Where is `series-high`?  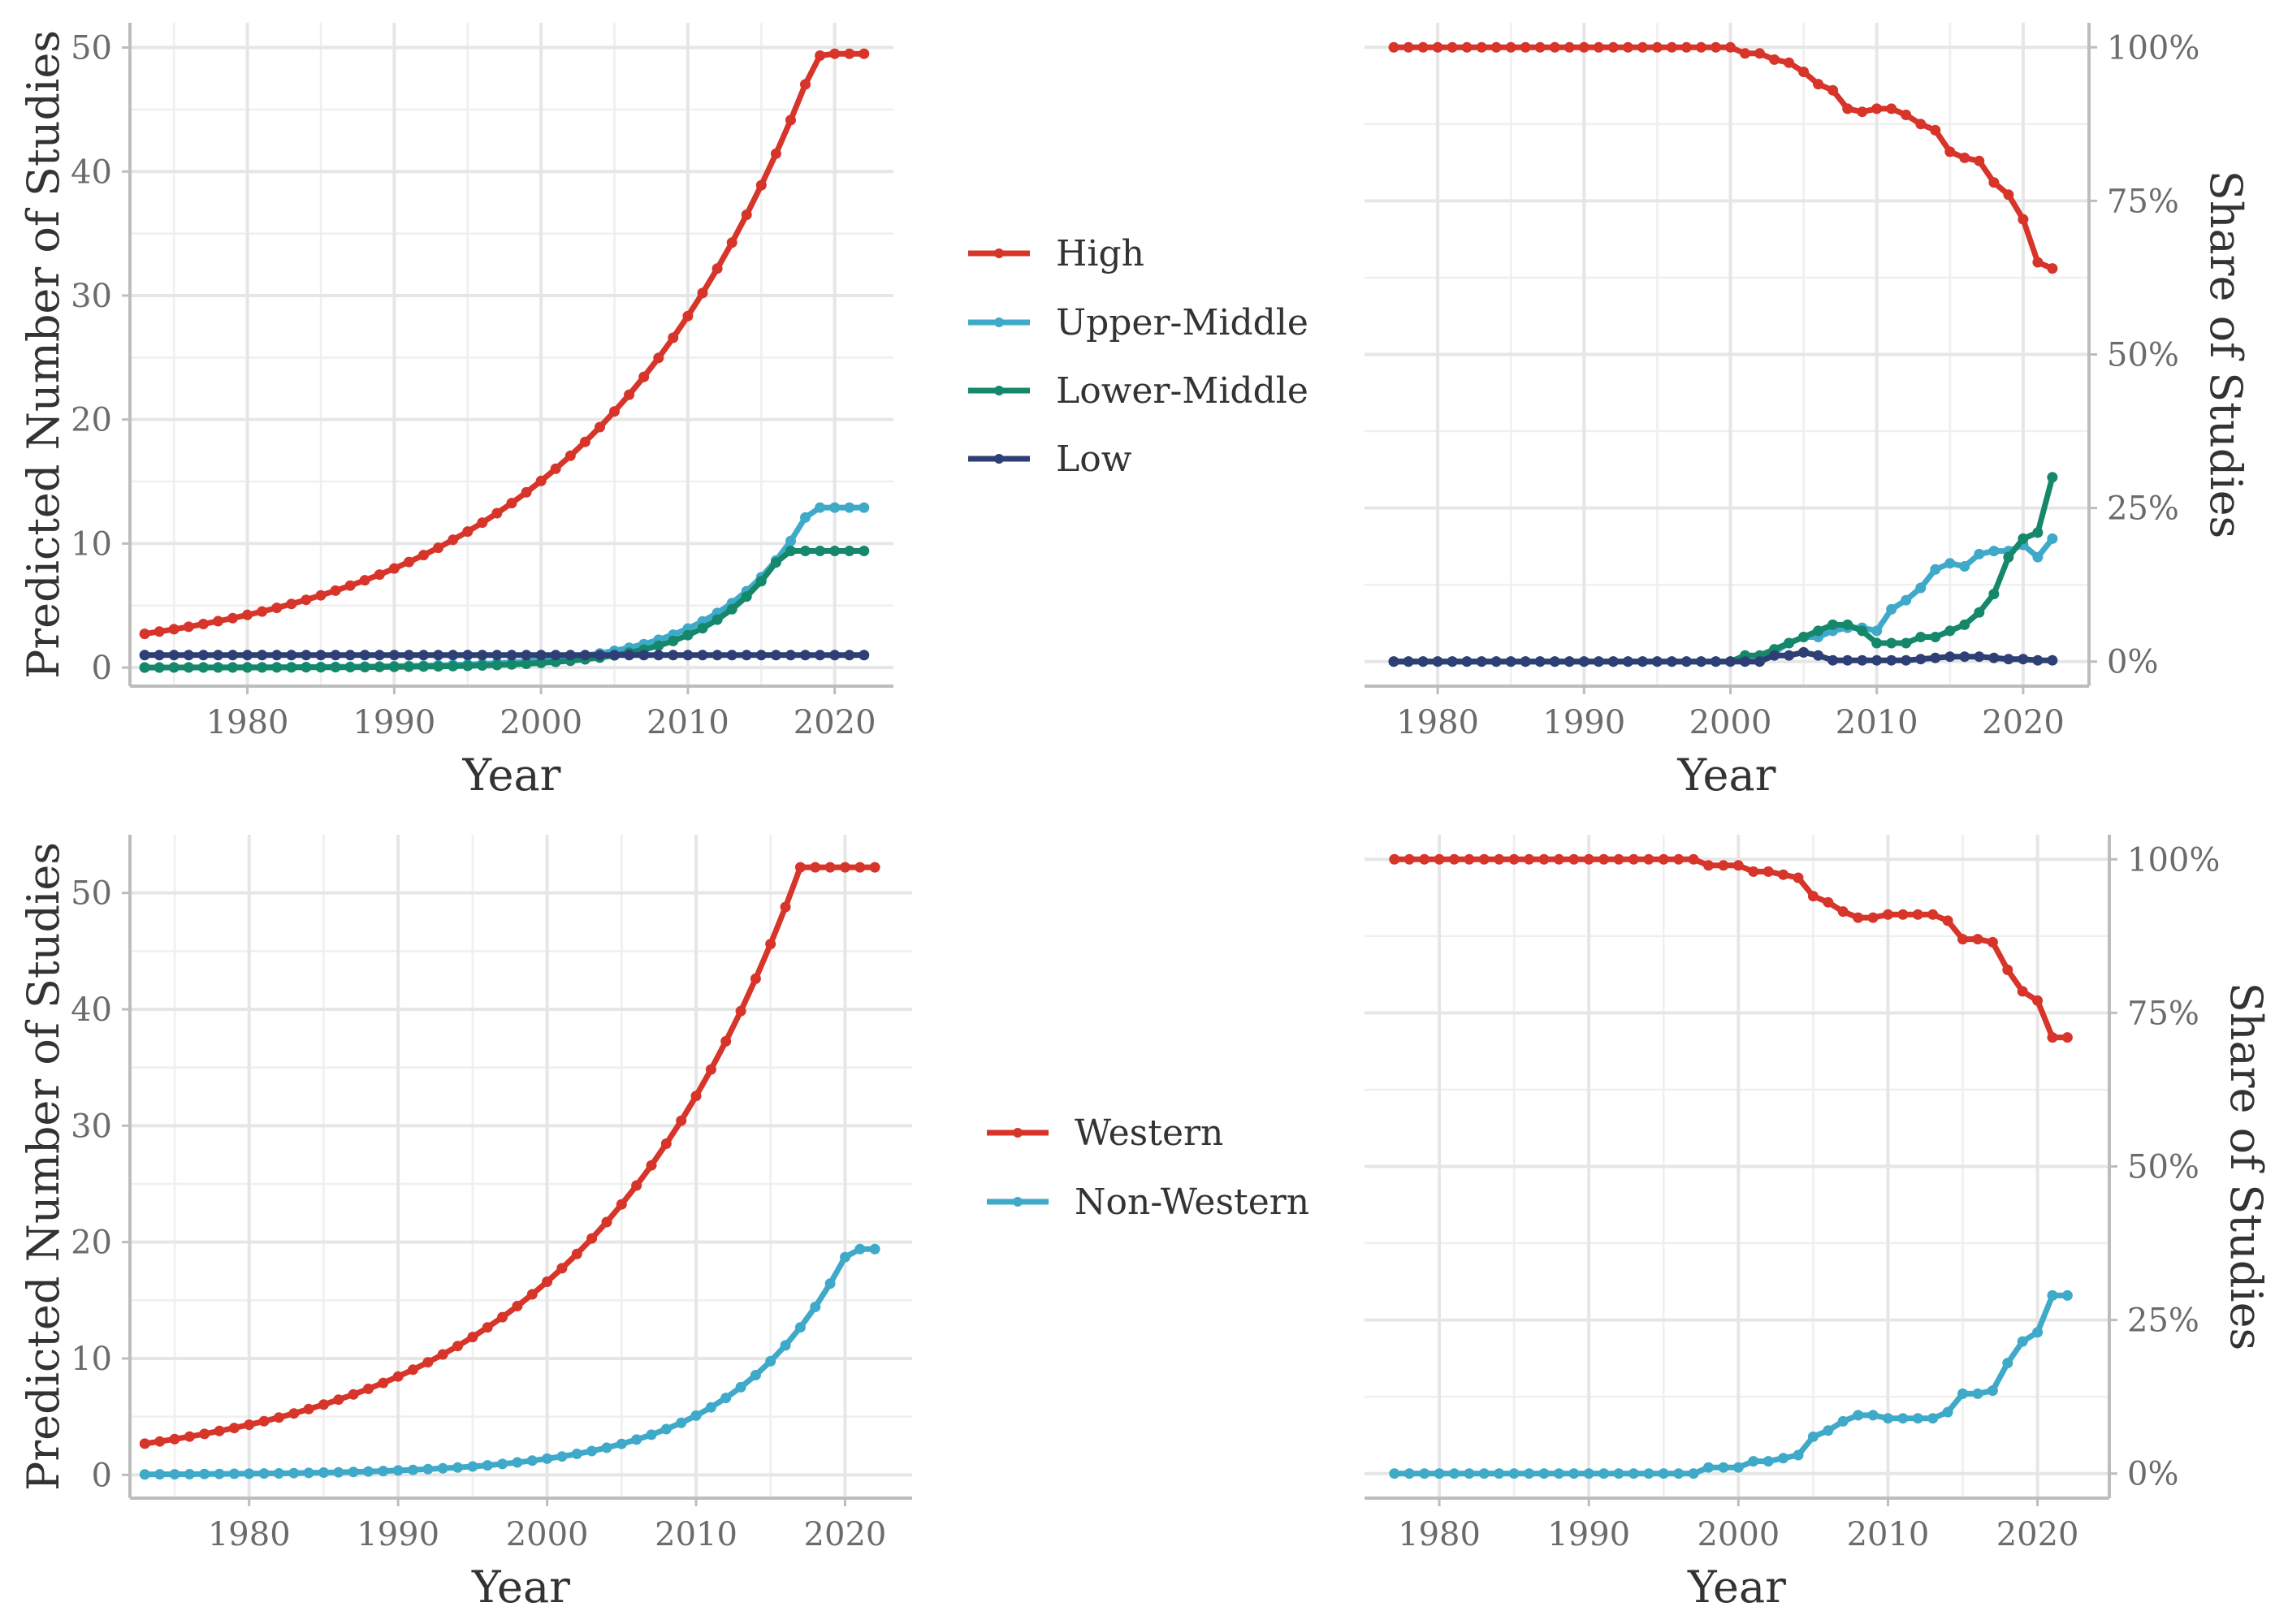 series-high is located at coordinates (504, 344).